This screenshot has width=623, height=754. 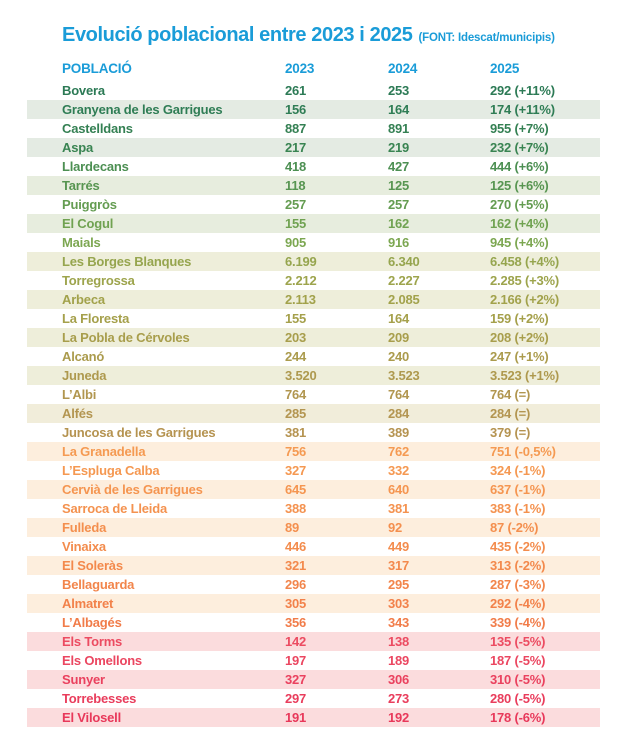 What do you see at coordinates (518, 641) in the screenshot?
I see `value-2025-with-change: 135 (-5%)` at bounding box center [518, 641].